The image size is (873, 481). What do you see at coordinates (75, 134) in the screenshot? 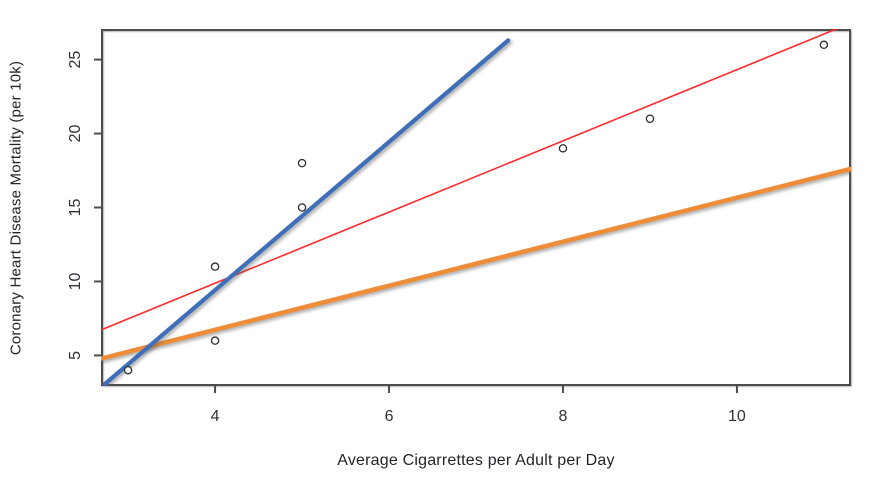
I see `y-tick-label: 20` at bounding box center [75, 134].